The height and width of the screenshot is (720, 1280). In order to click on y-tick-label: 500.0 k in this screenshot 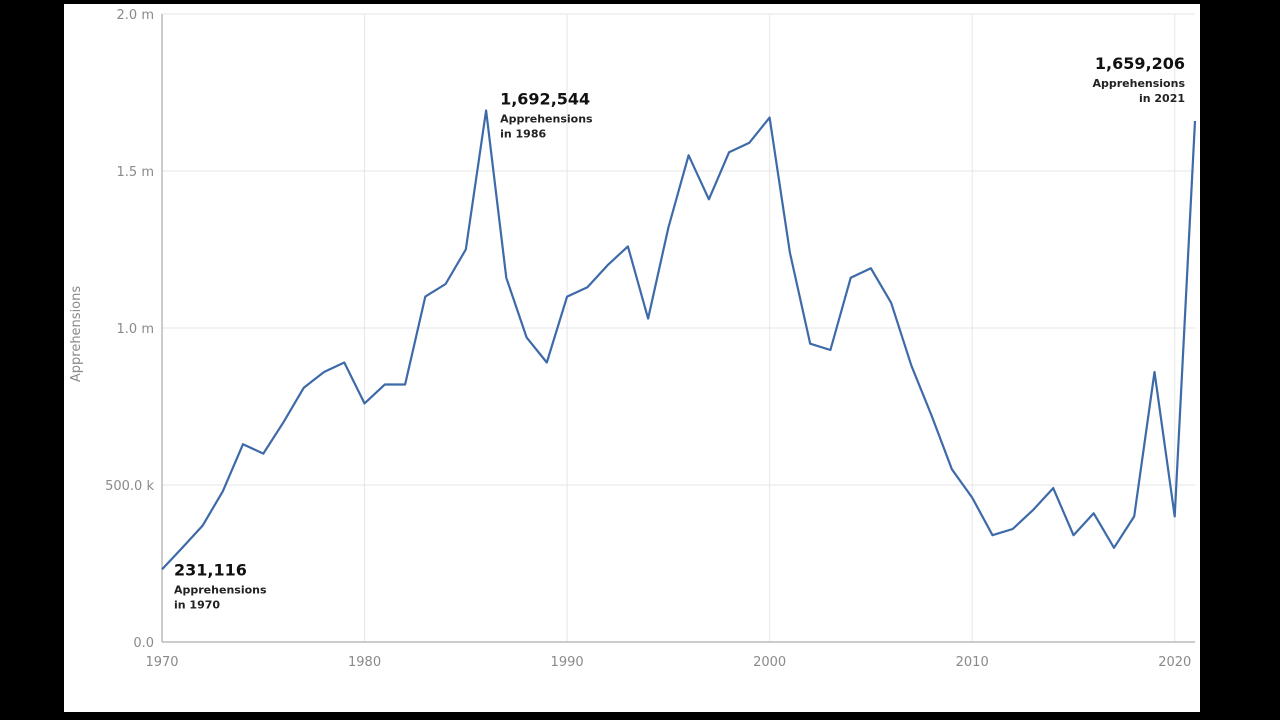, I will do `click(129, 486)`.